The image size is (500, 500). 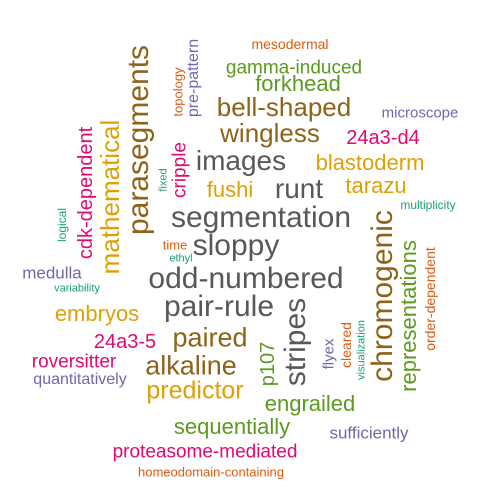 I want to click on word-stripes: stripes, so click(x=295, y=342).